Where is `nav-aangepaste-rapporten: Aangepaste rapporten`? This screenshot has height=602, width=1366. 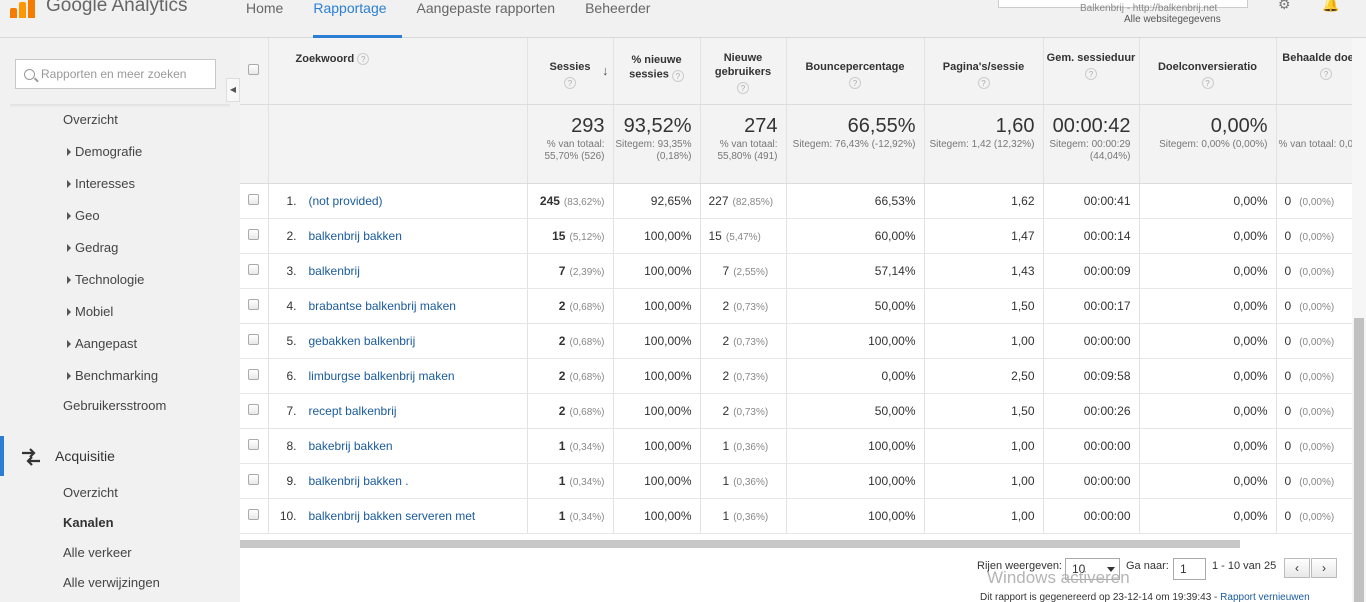
nav-aangepaste-rapporten: Aangepaste rapporten is located at coordinates (486, 8).